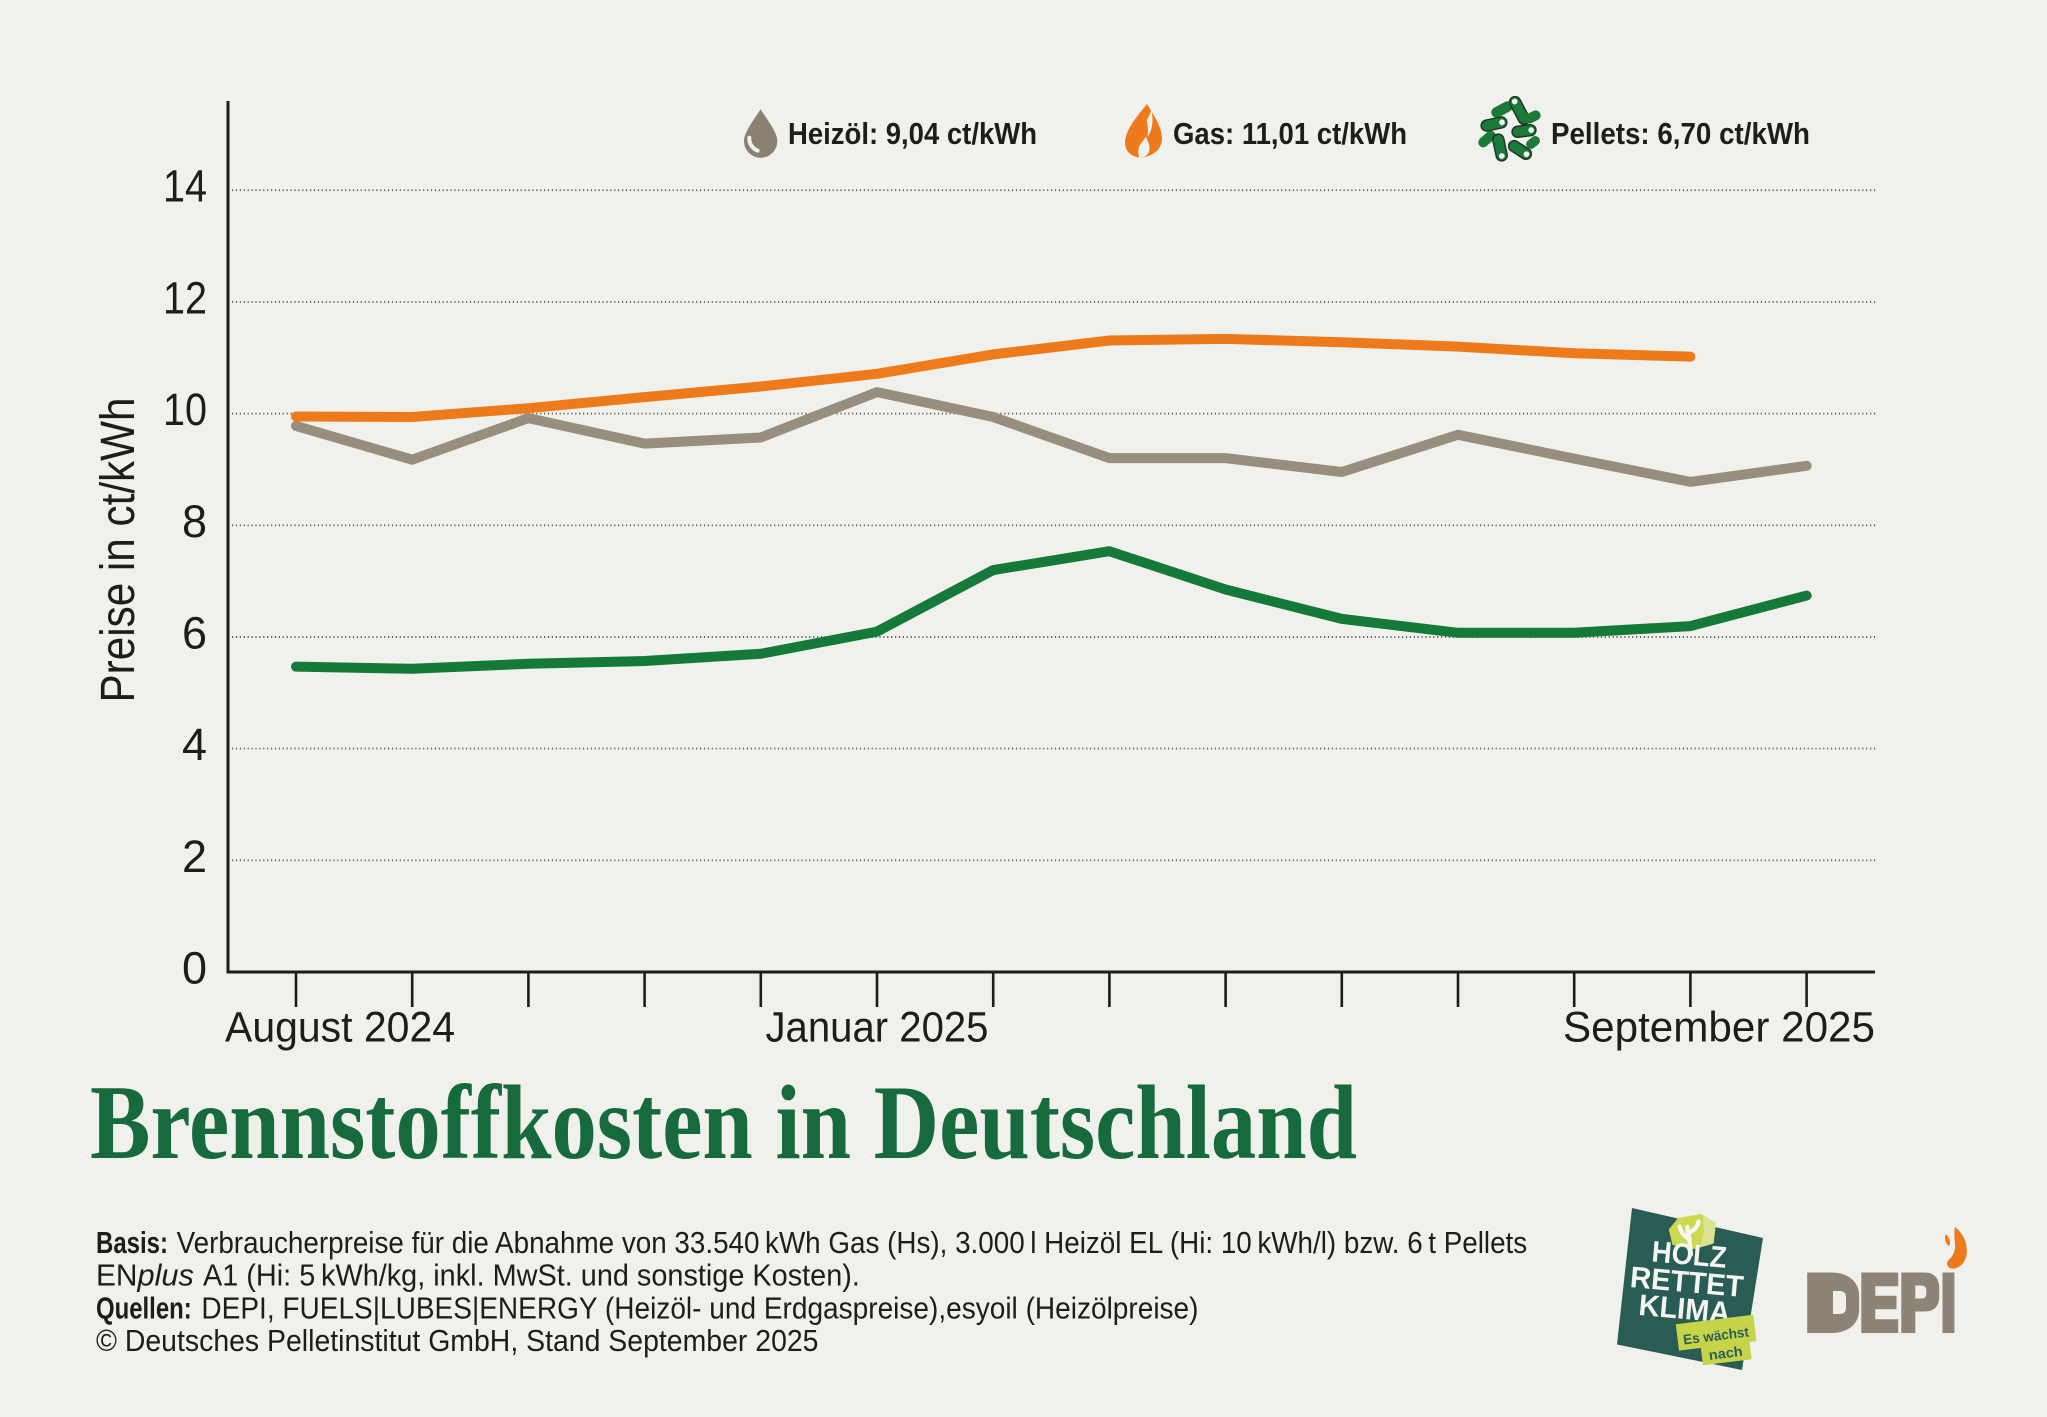  I want to click on svg-text: August 2024, so click(340, 1028).